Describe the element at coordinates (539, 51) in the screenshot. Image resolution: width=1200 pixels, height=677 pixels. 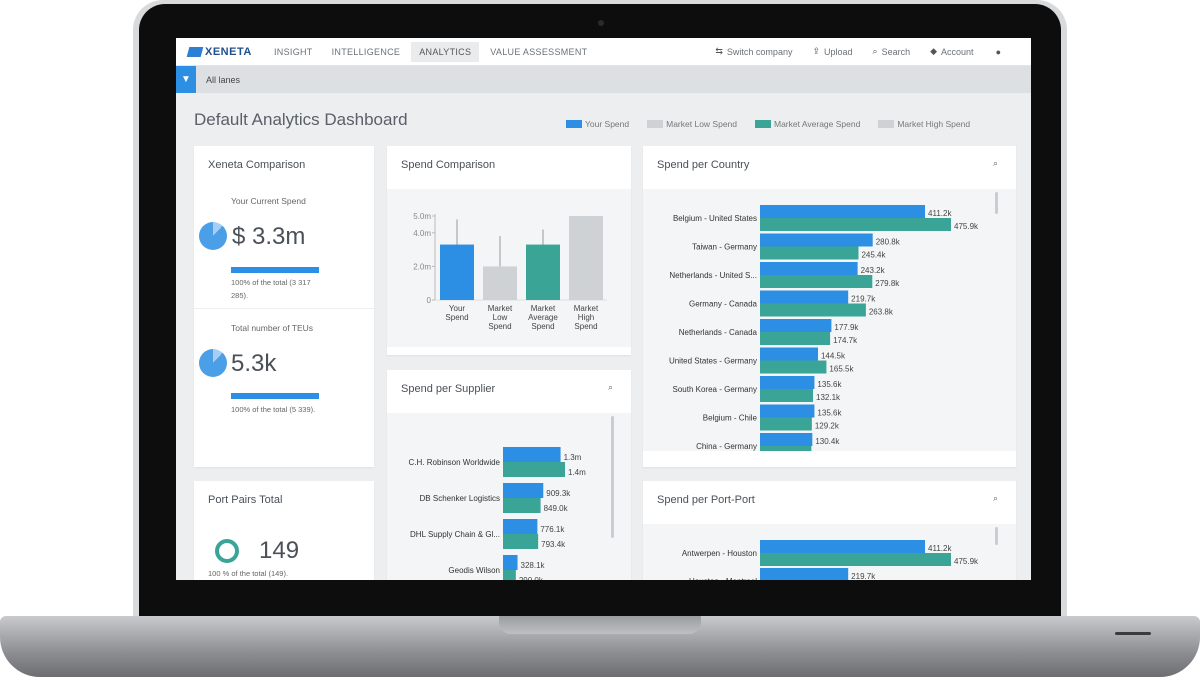
I see `tab-value-assessment: VALUE ASSESSMENT` at that location.